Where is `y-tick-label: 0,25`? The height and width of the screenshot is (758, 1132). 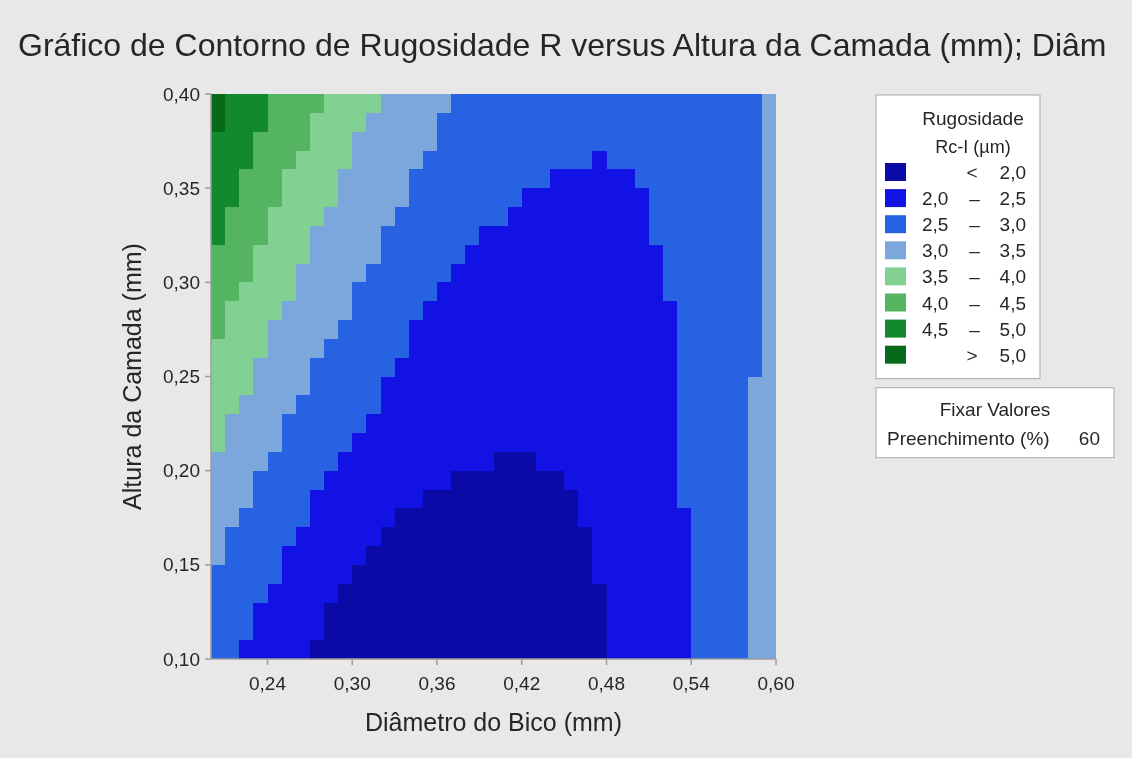
y-tick-label: 0,25 is located at coordinates (181, 376).